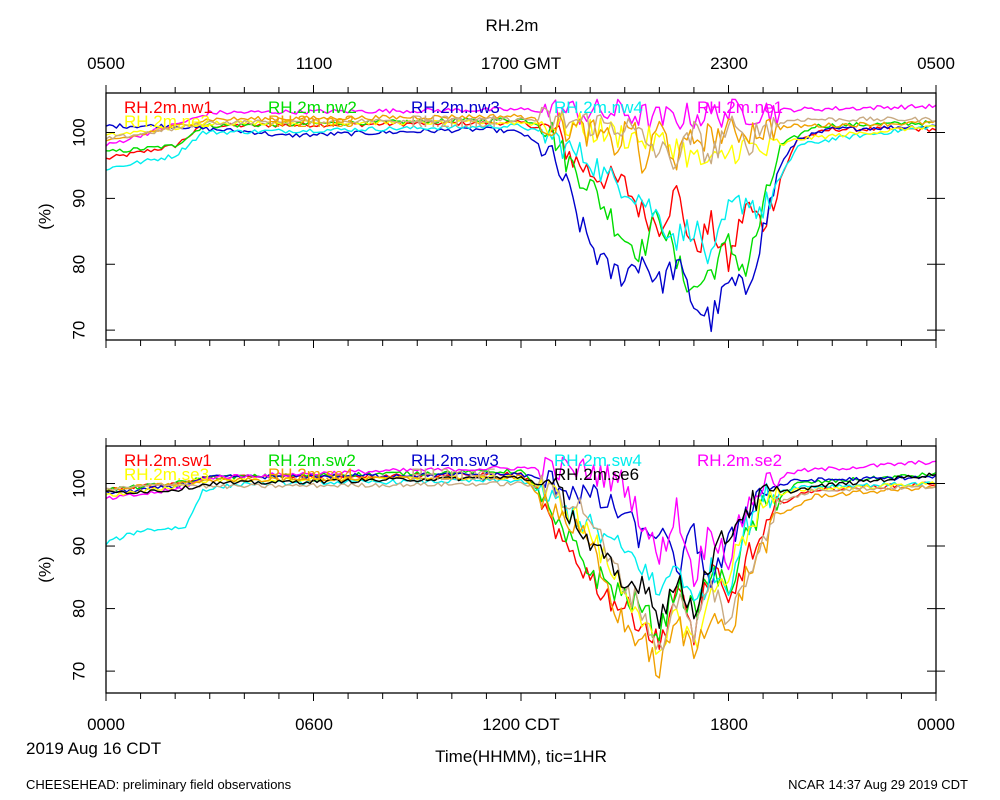 The image size is (1000, 800). What do you see at coordinates (168, 460) in the screenshot?
I see `legend-entry: RH.2m.sw1` at bounding box center [168, 460].